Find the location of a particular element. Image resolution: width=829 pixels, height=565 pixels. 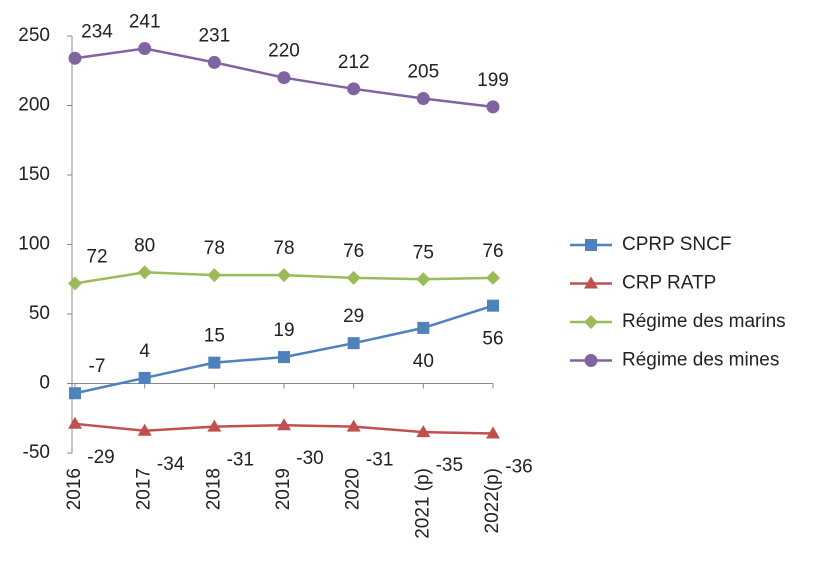

series-line is located at coordinates (284, 349).